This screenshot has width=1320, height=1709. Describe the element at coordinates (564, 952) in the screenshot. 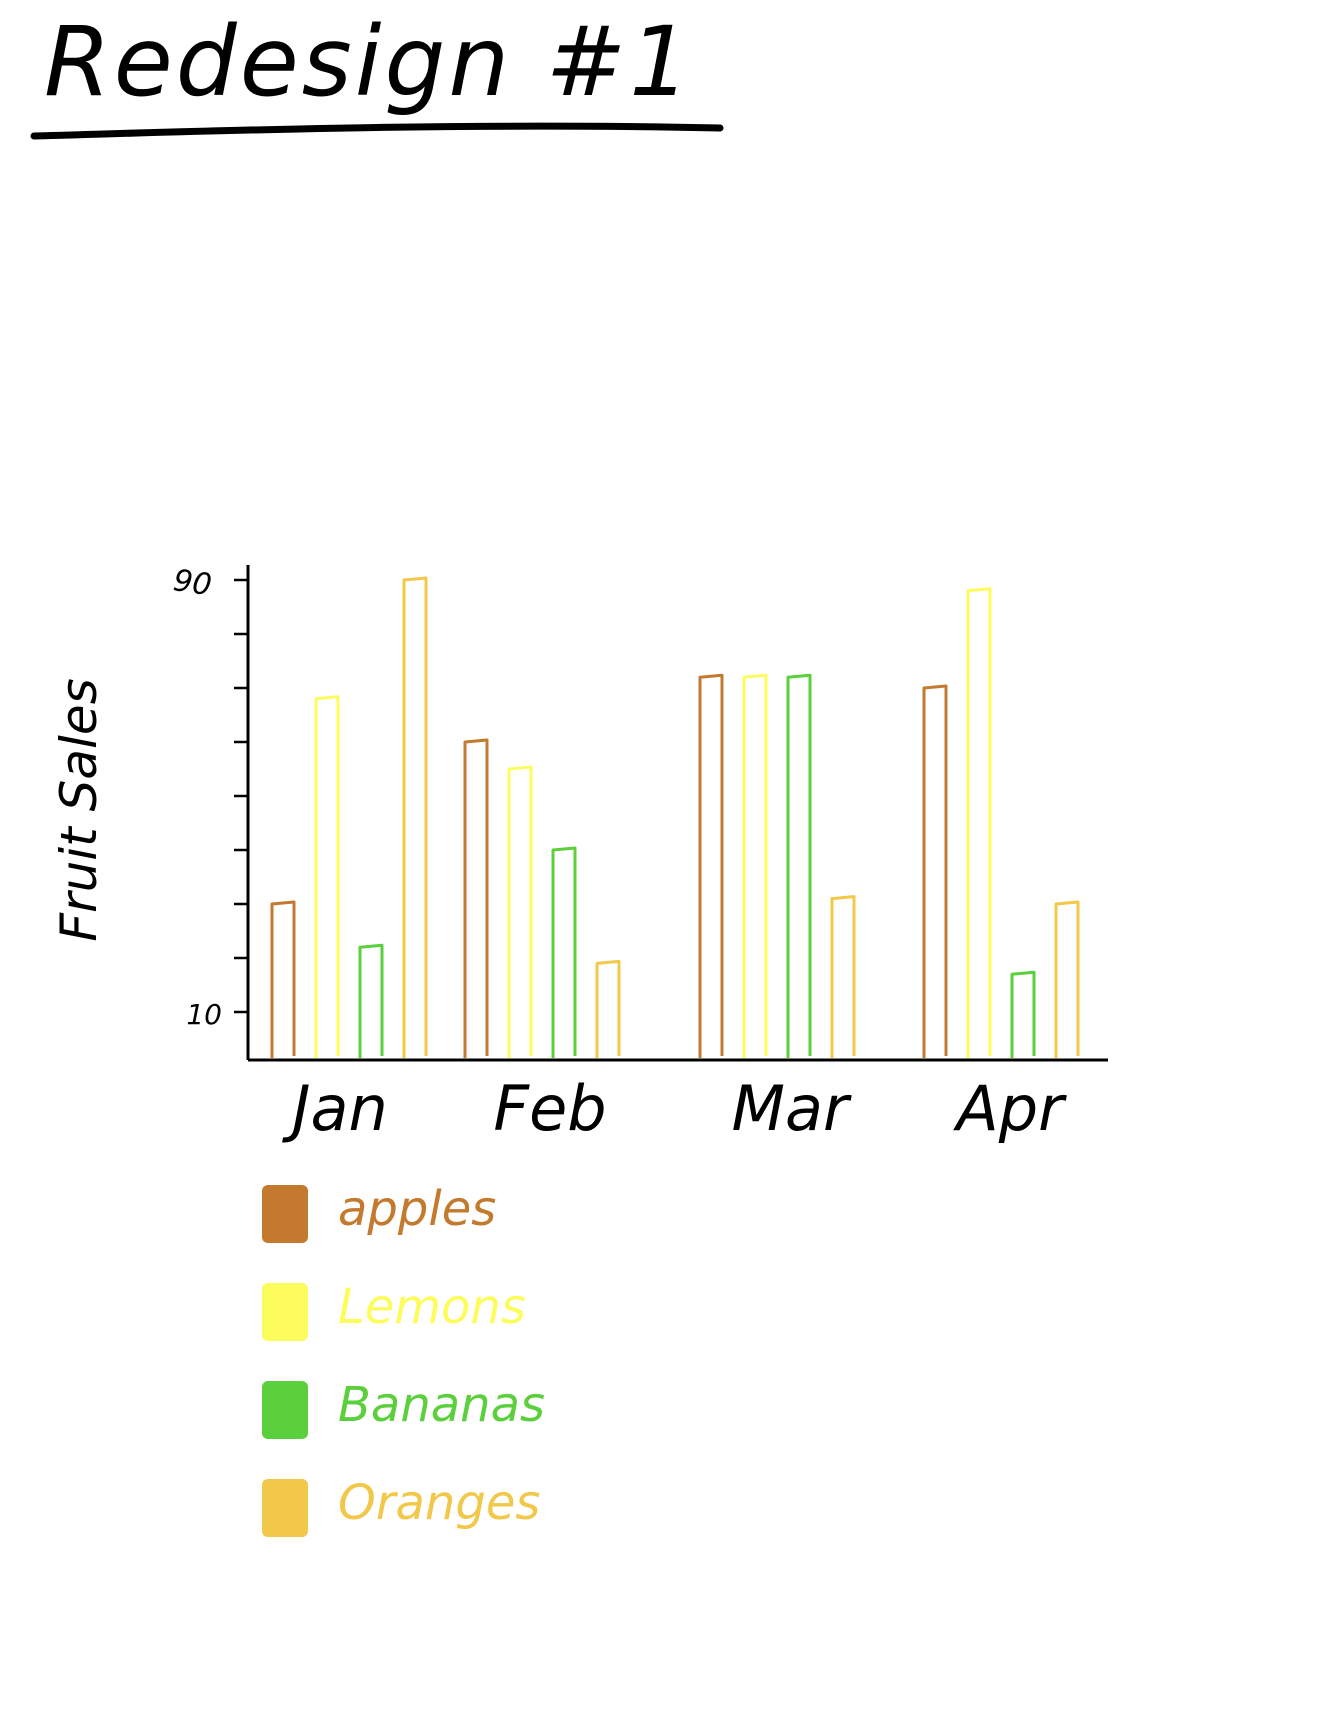

I see `bar-bananas-feb` at that location.